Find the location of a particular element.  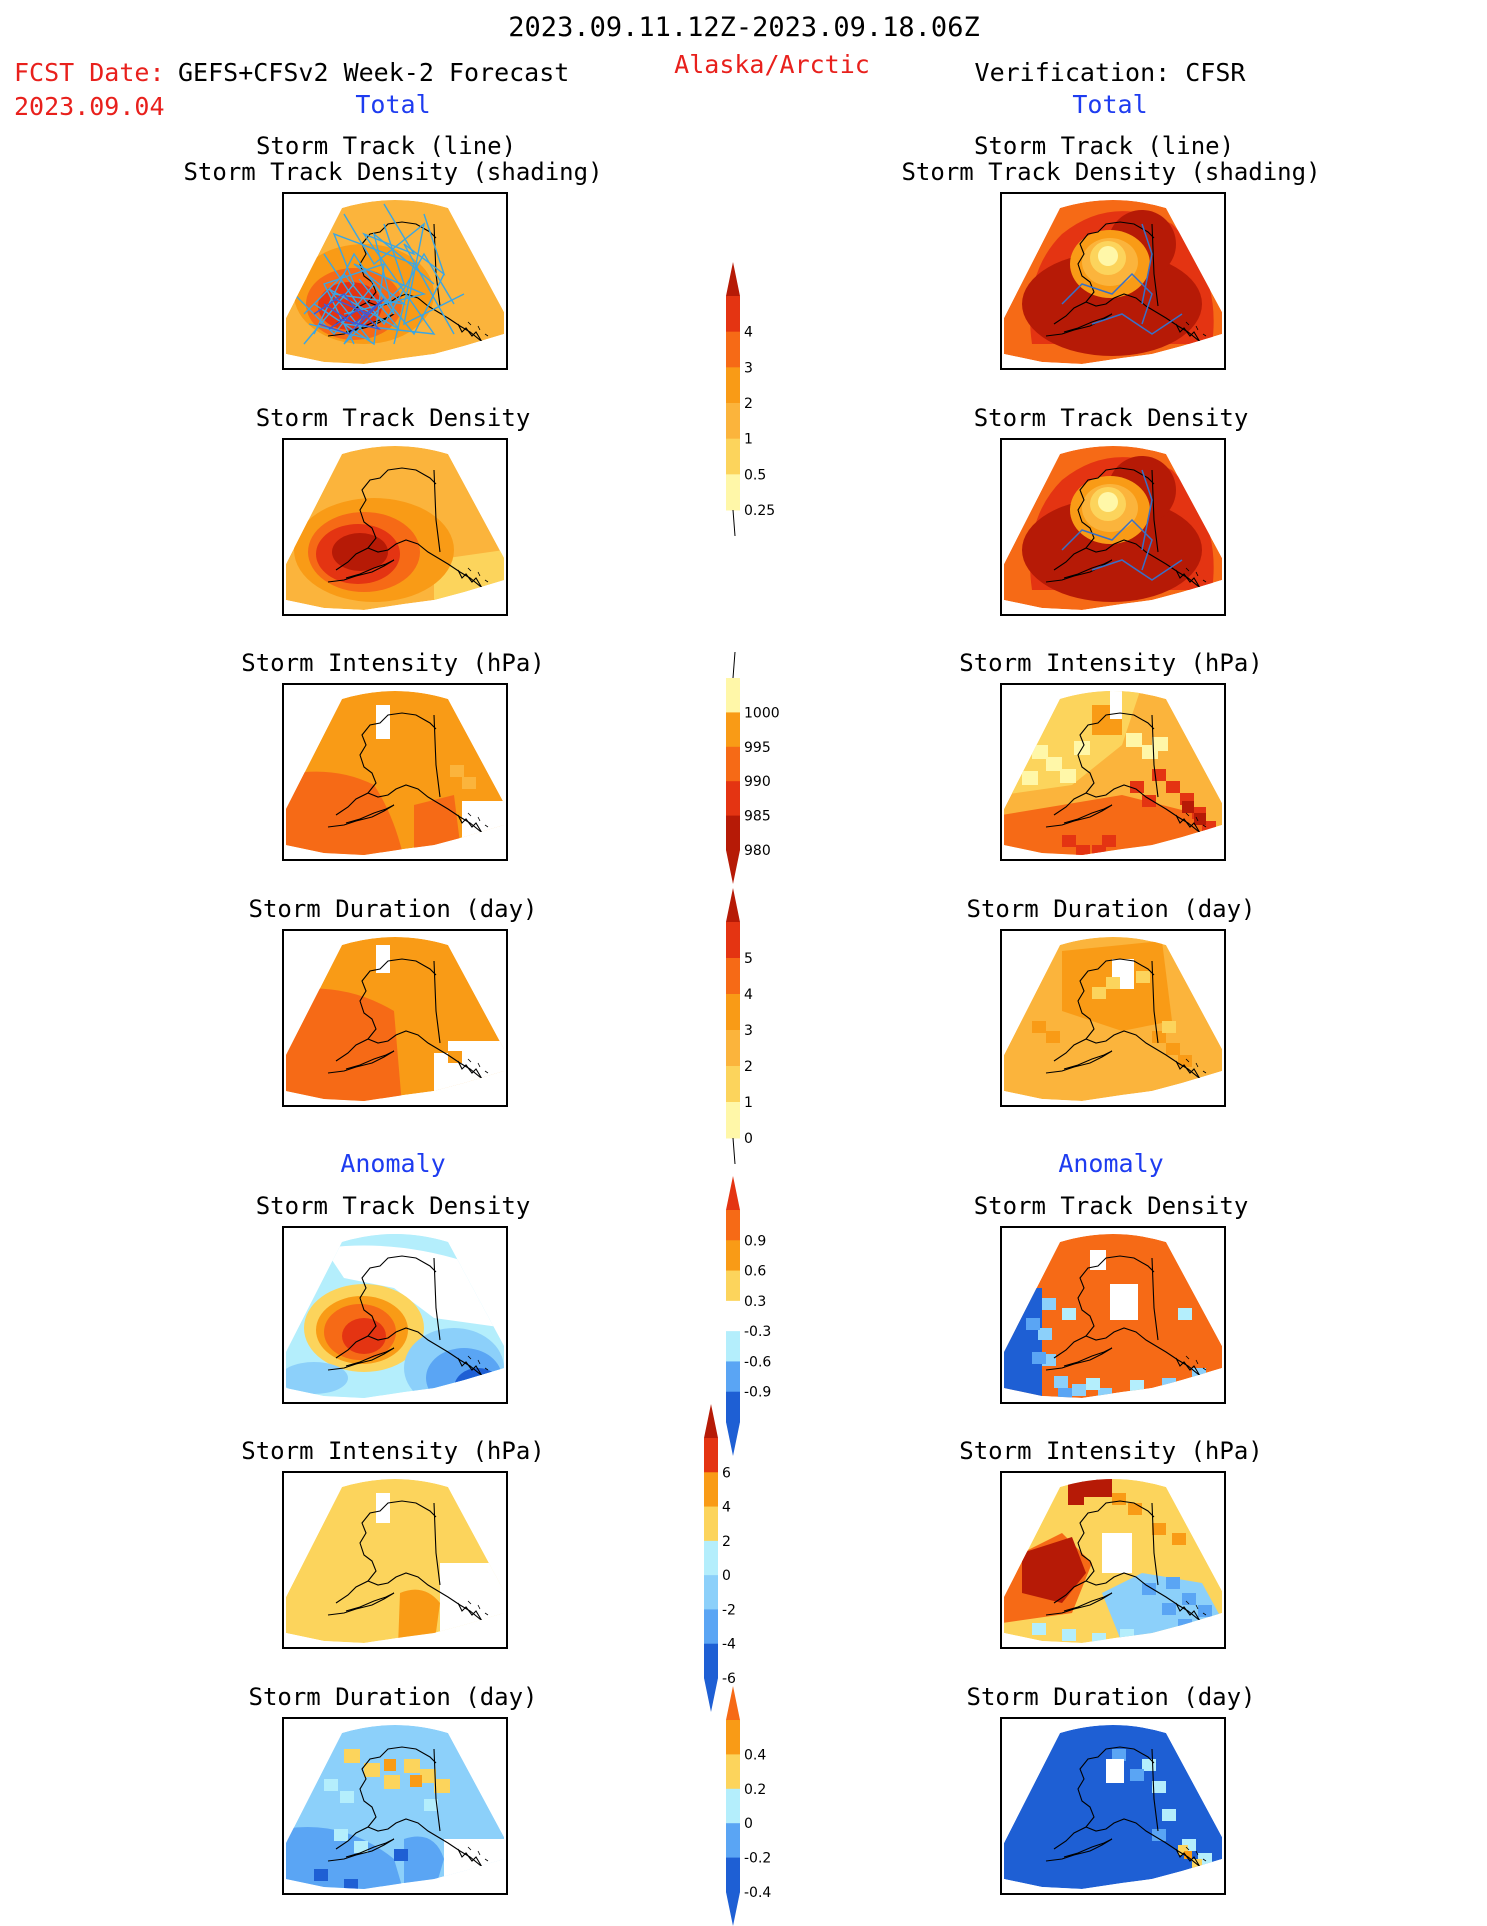

colorbar-tick-label: -0.4 is located at coordinates (757, 1893).